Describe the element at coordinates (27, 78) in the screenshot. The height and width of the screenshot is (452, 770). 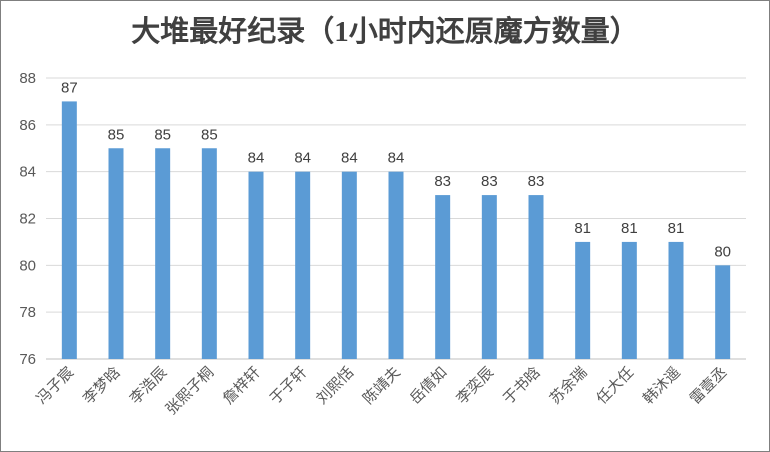
I see `y-tick-label: 88` at that location.